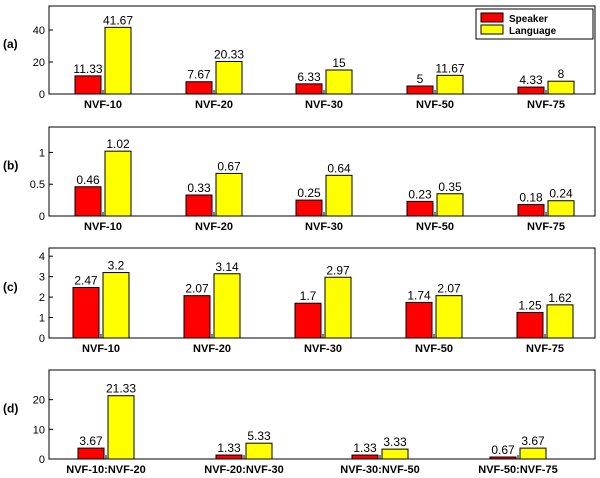  I want to click on category-label: NVF-10:NVF-20, so click(105, 470).